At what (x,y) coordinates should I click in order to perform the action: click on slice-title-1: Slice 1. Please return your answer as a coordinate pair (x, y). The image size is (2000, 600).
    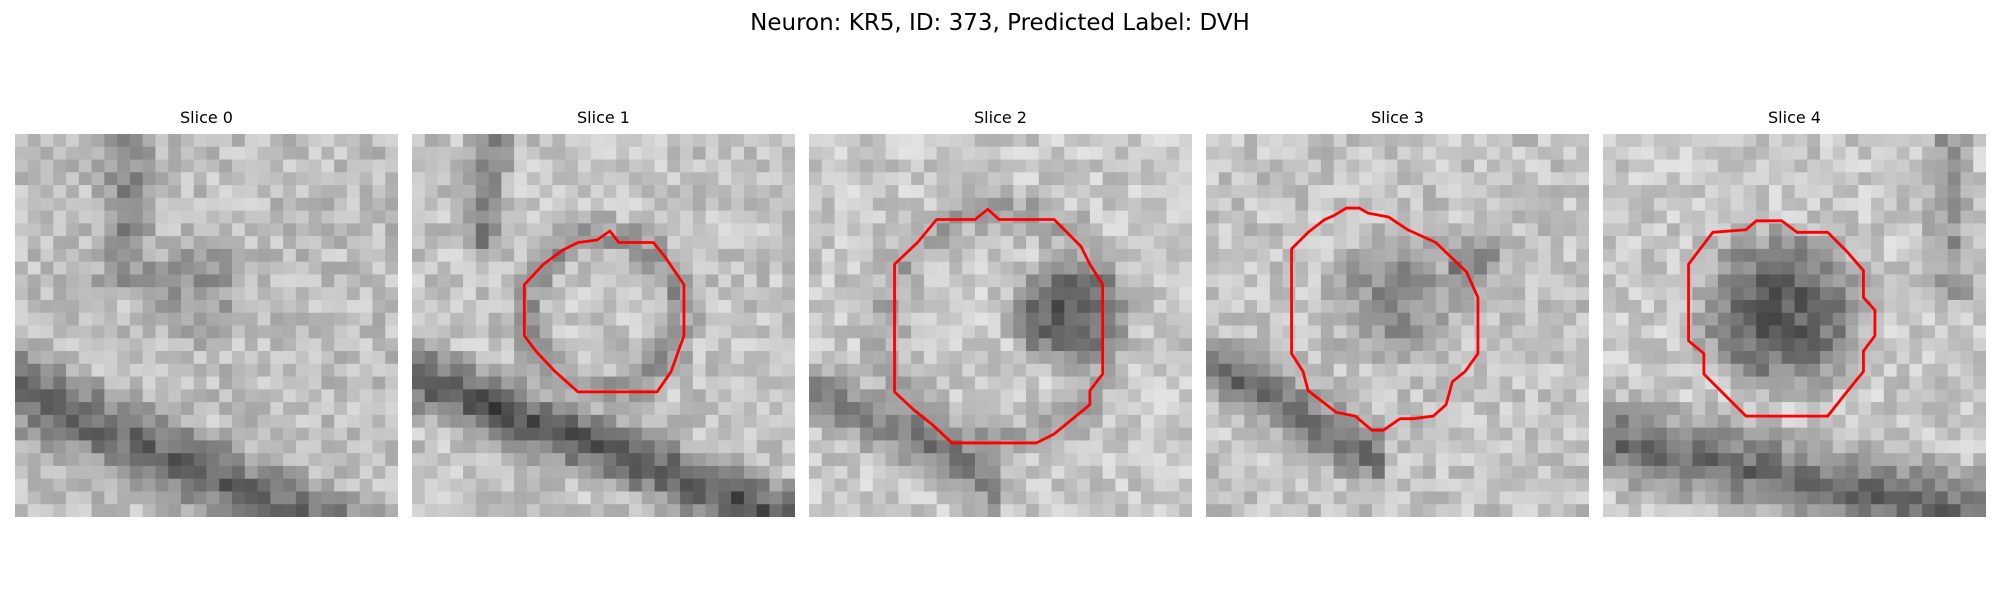
    Looking at the image, I should click on (603, 117).